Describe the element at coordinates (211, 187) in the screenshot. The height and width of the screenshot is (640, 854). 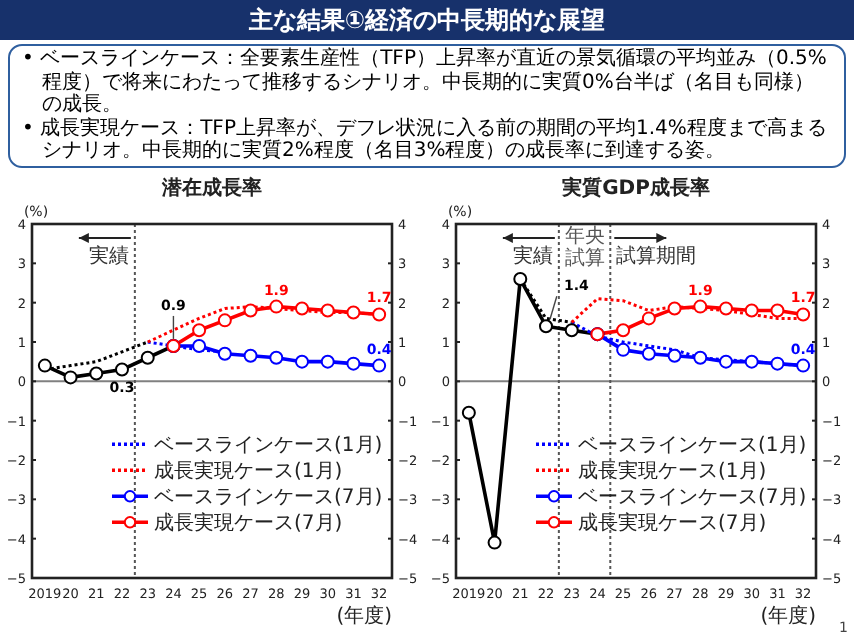
I see `chart-title: 潜在成長率` at that location.